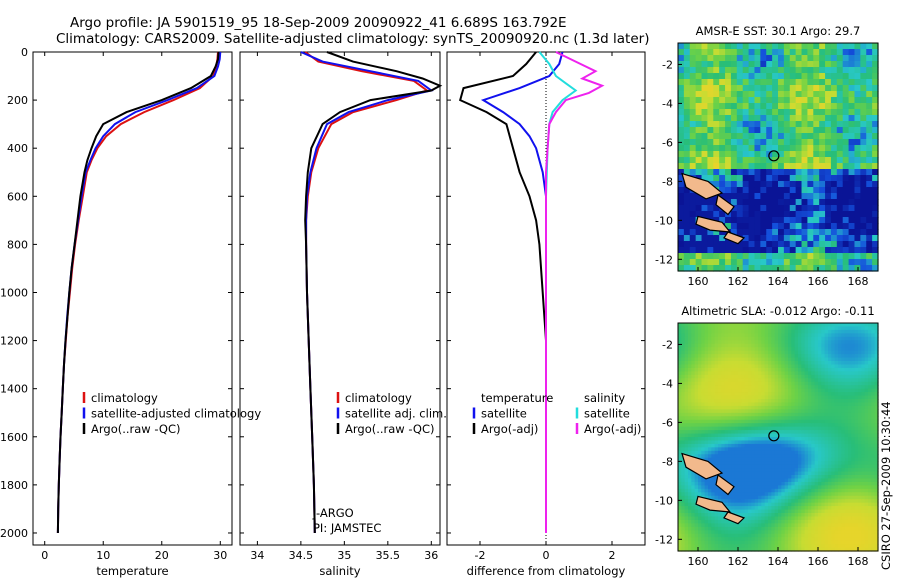 The image size is (900, 584). I want to click on y-tick-label: -4, so click(667, 103).